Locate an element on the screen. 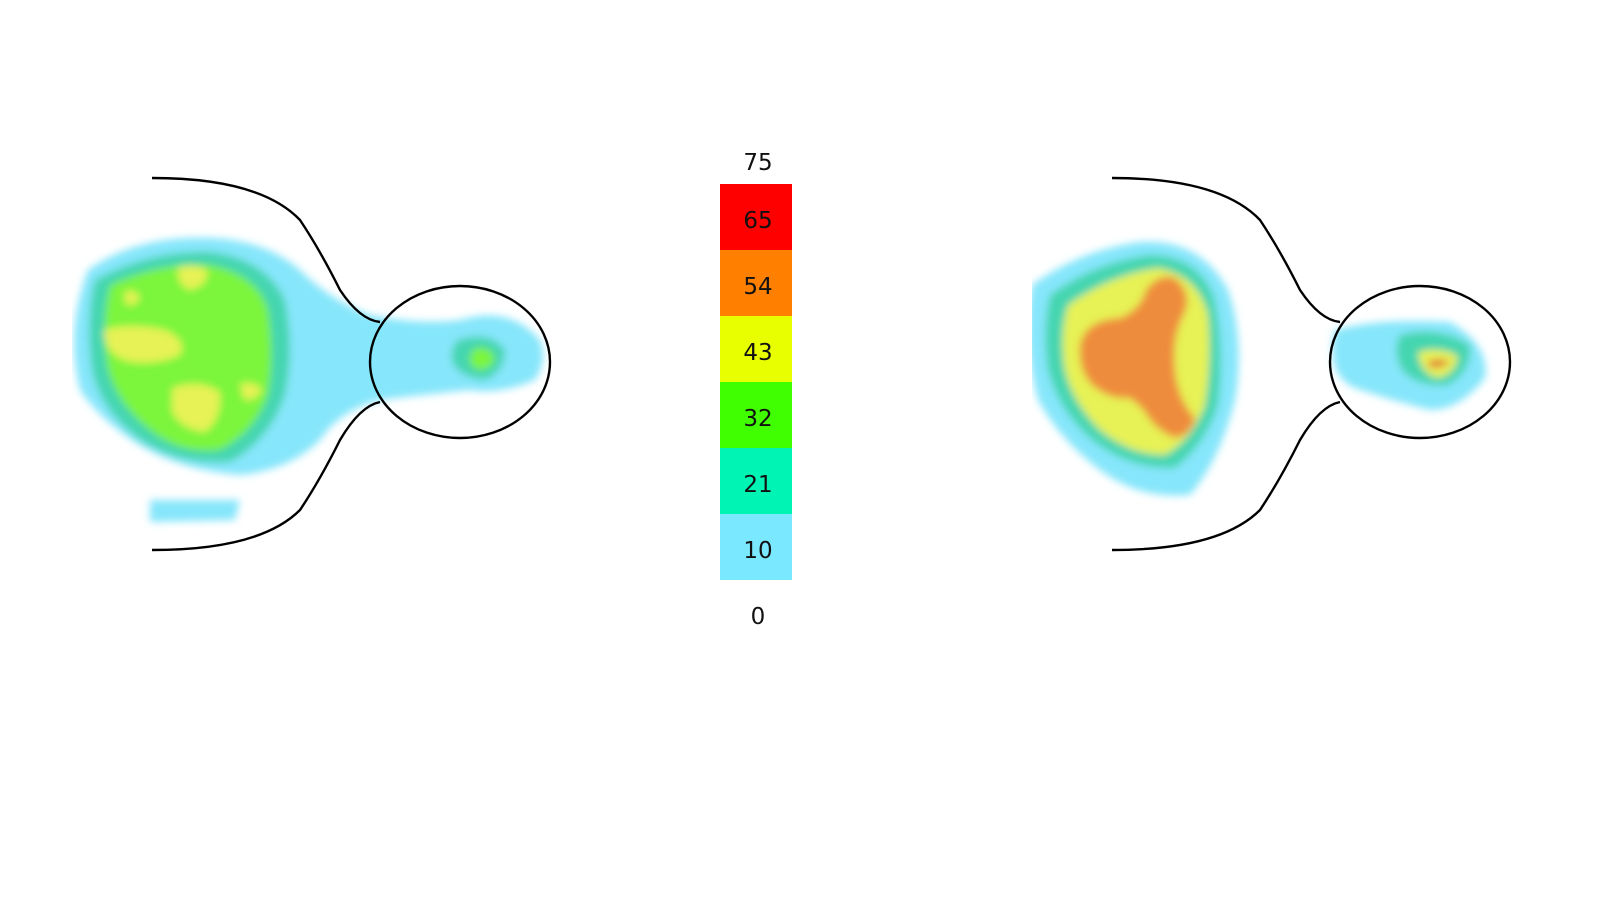 The height and width of the screenshot is (920, 1600). body-outline-right is located at coordinates (1311, 364).